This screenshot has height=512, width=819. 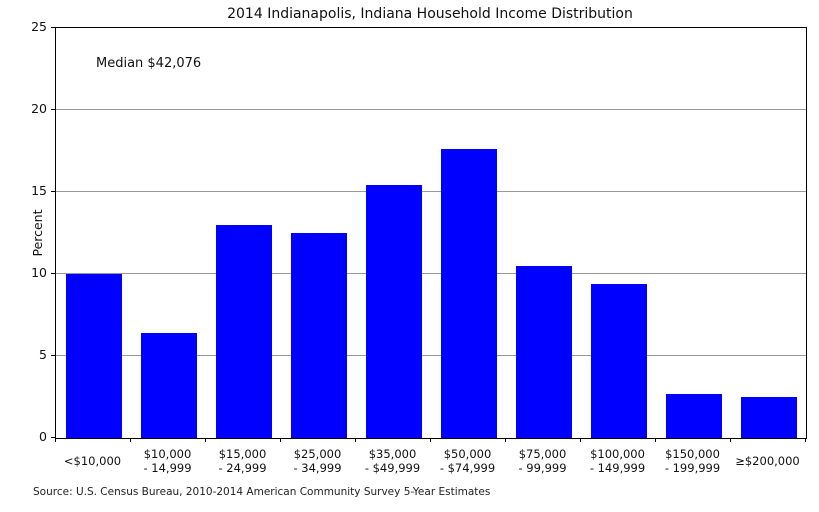 I want to click on x-tick-label-line: - 149,999, so click(x=617, y=468).